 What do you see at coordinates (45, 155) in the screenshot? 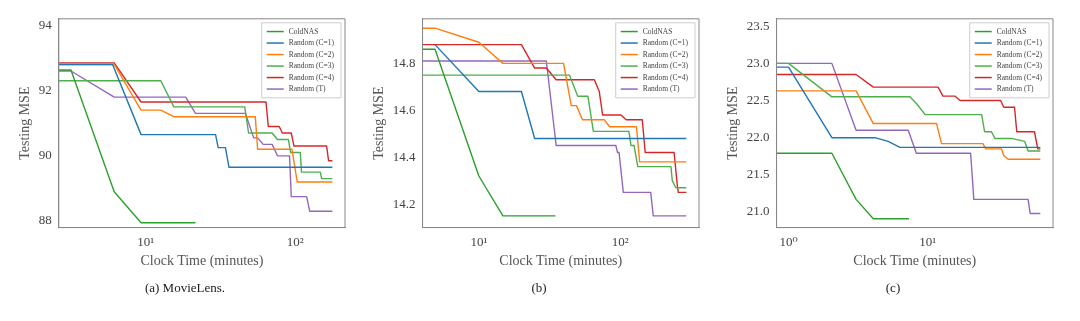
I see `y-tick-label: 90` at bounding box center [45, 155].